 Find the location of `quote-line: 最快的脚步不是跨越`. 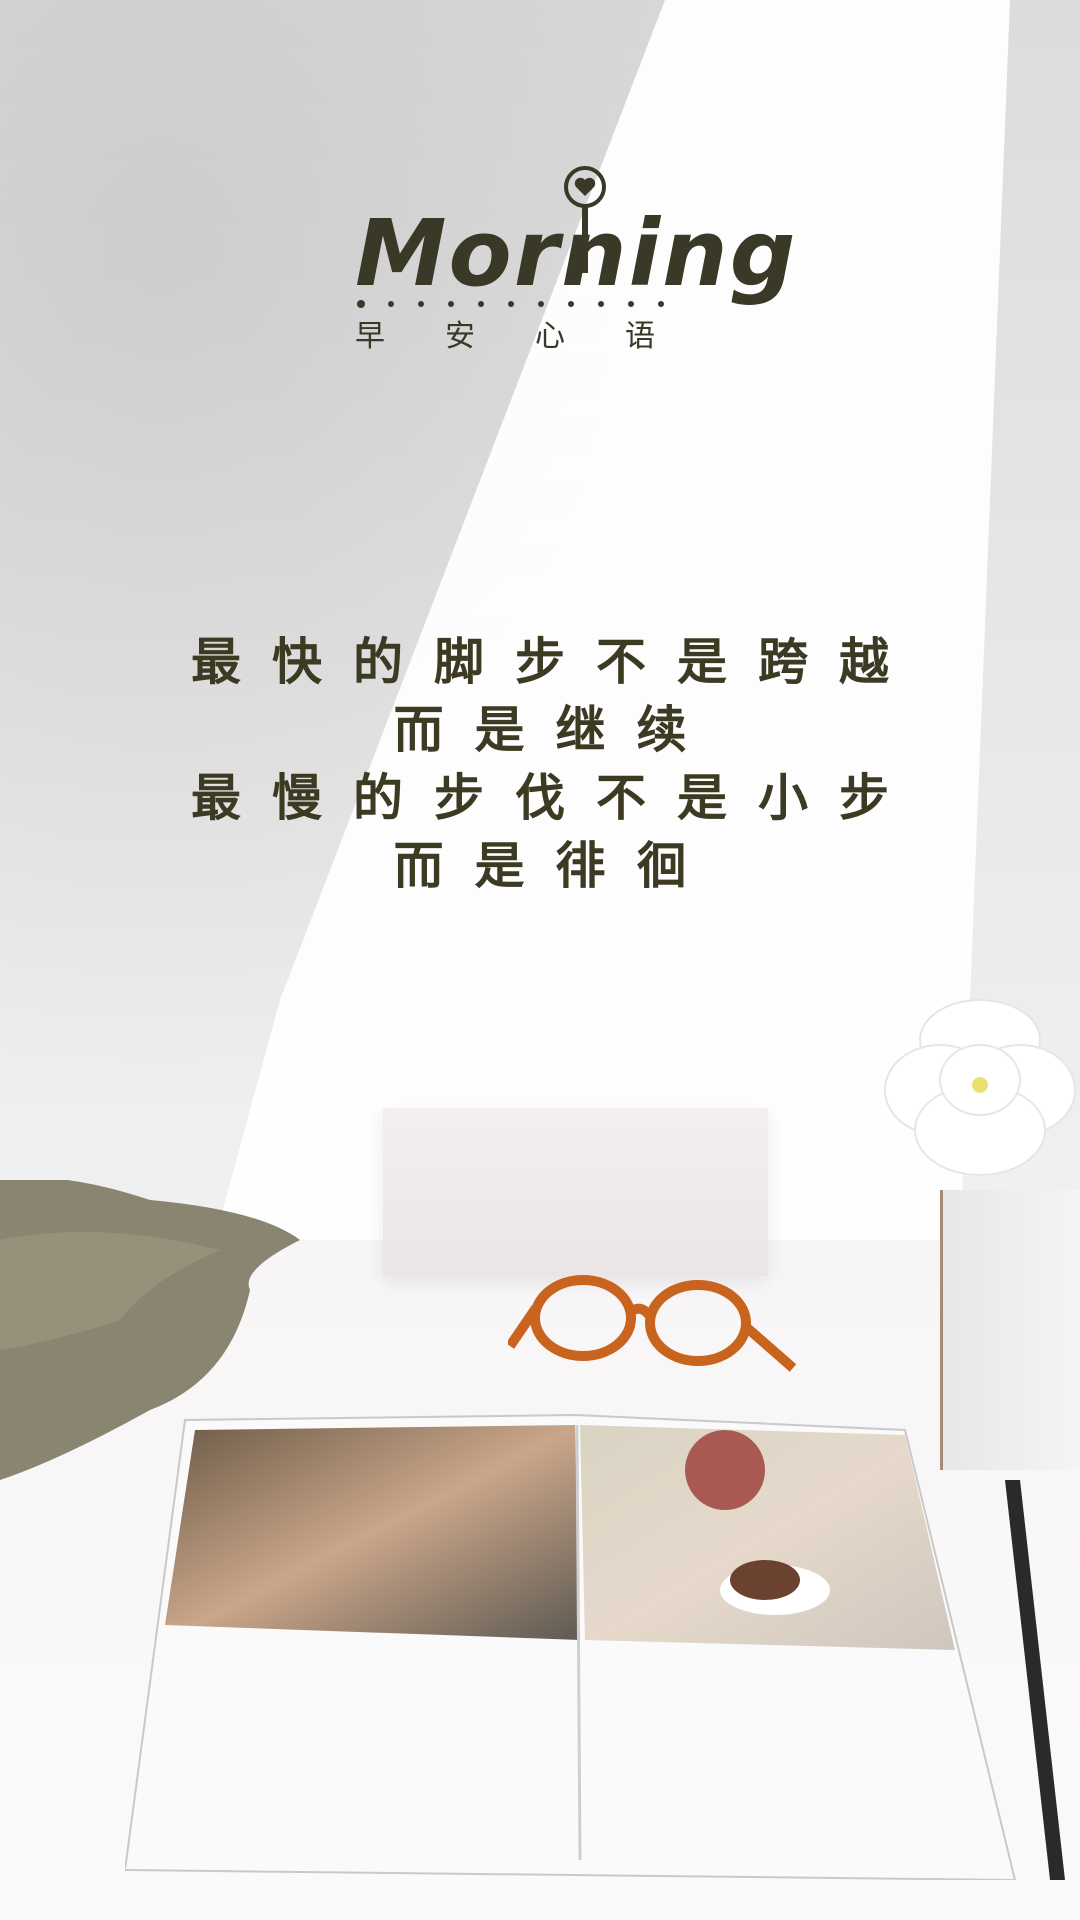

quote-line: 最快的脚步不是跨越 is located at coordinates (555, 661).